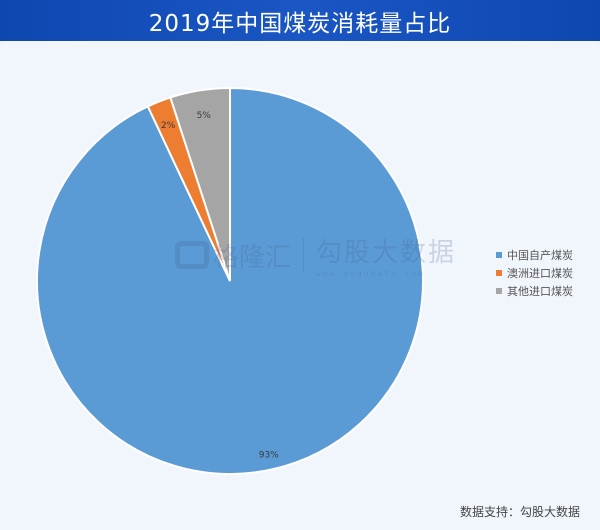 This screenshot has width=600, height=530. I want to click on slice-label: 5%, so click(204, 116).